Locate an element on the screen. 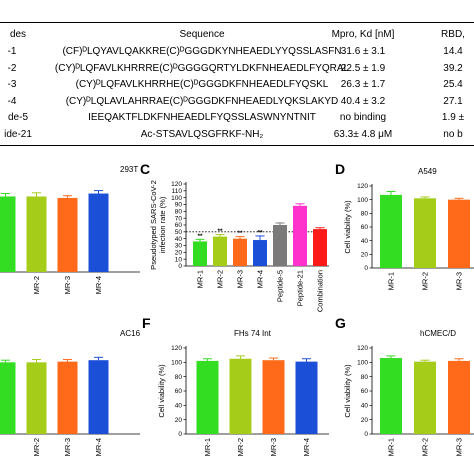 The height and width of the screenshot is (474, 474). mpro-kd-value: 22.5 ± 1.9 is located at coordinates (363, 68).